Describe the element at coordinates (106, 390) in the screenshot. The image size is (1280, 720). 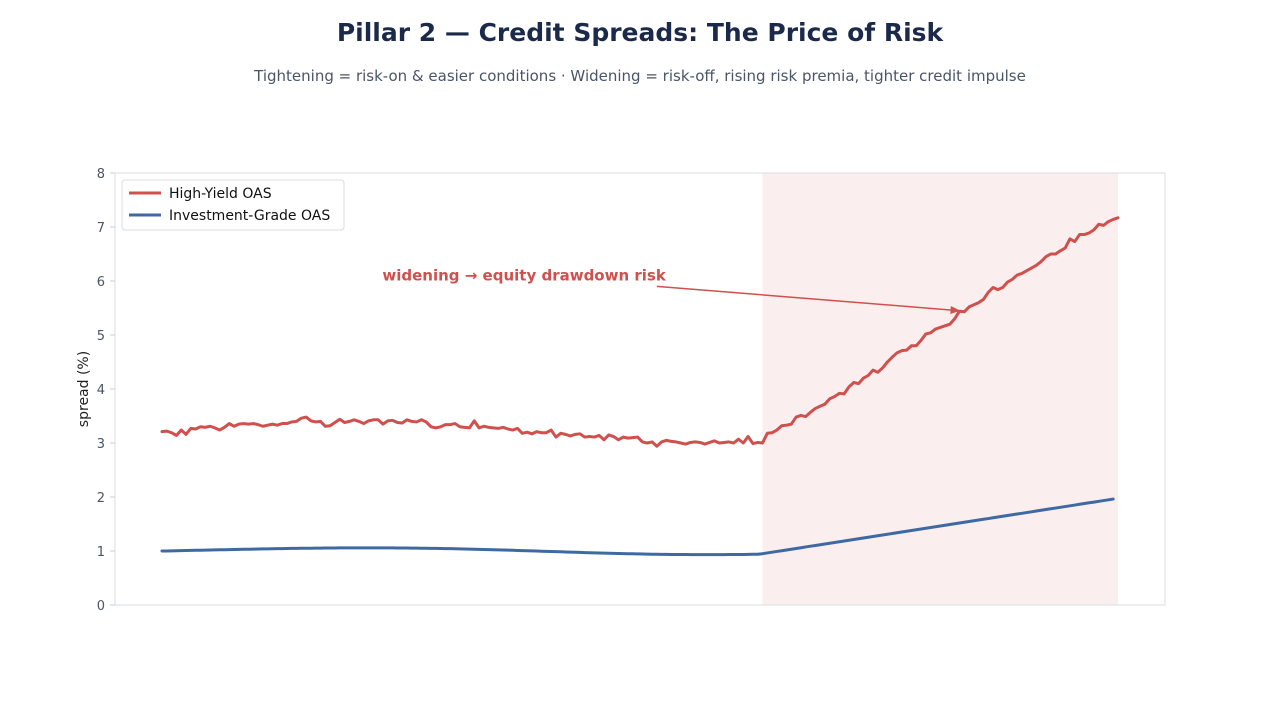
I see `y-axis: 0 1 2 3 4 5 6 7 8` at that location.